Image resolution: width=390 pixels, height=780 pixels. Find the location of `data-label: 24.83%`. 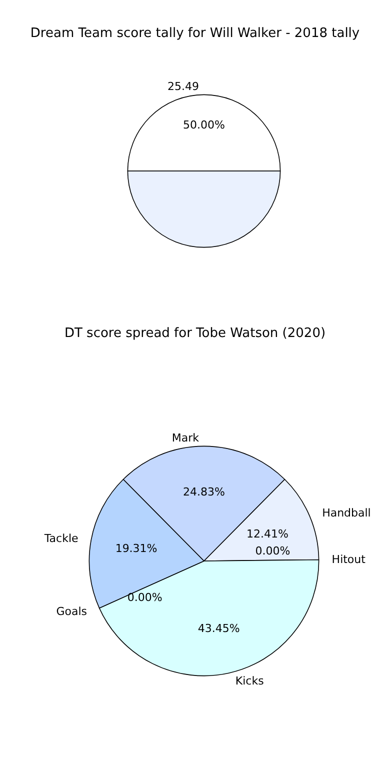

data-label: 24.83% is located at coordinates (204, 492).